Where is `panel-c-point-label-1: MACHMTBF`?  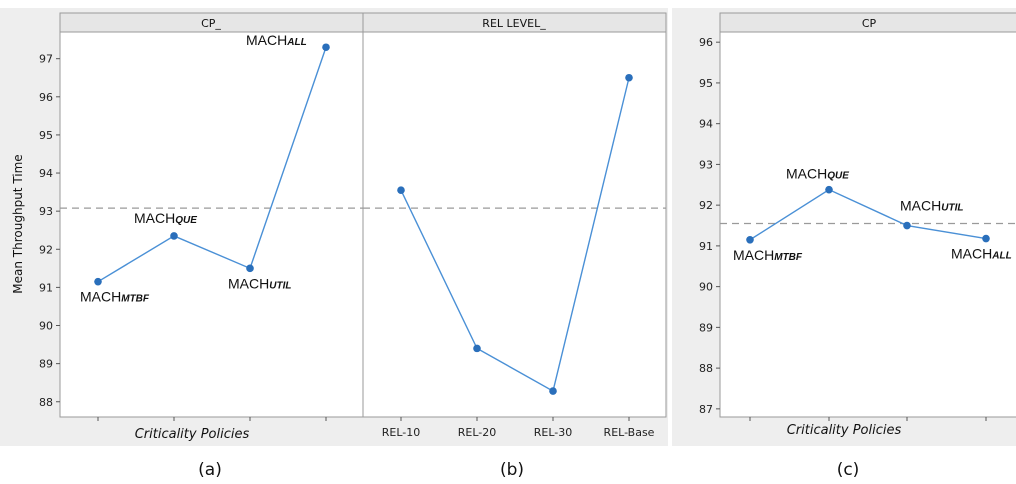 panel-c-point-label-1: MACHMTBF is located at coordinates (768, 255).